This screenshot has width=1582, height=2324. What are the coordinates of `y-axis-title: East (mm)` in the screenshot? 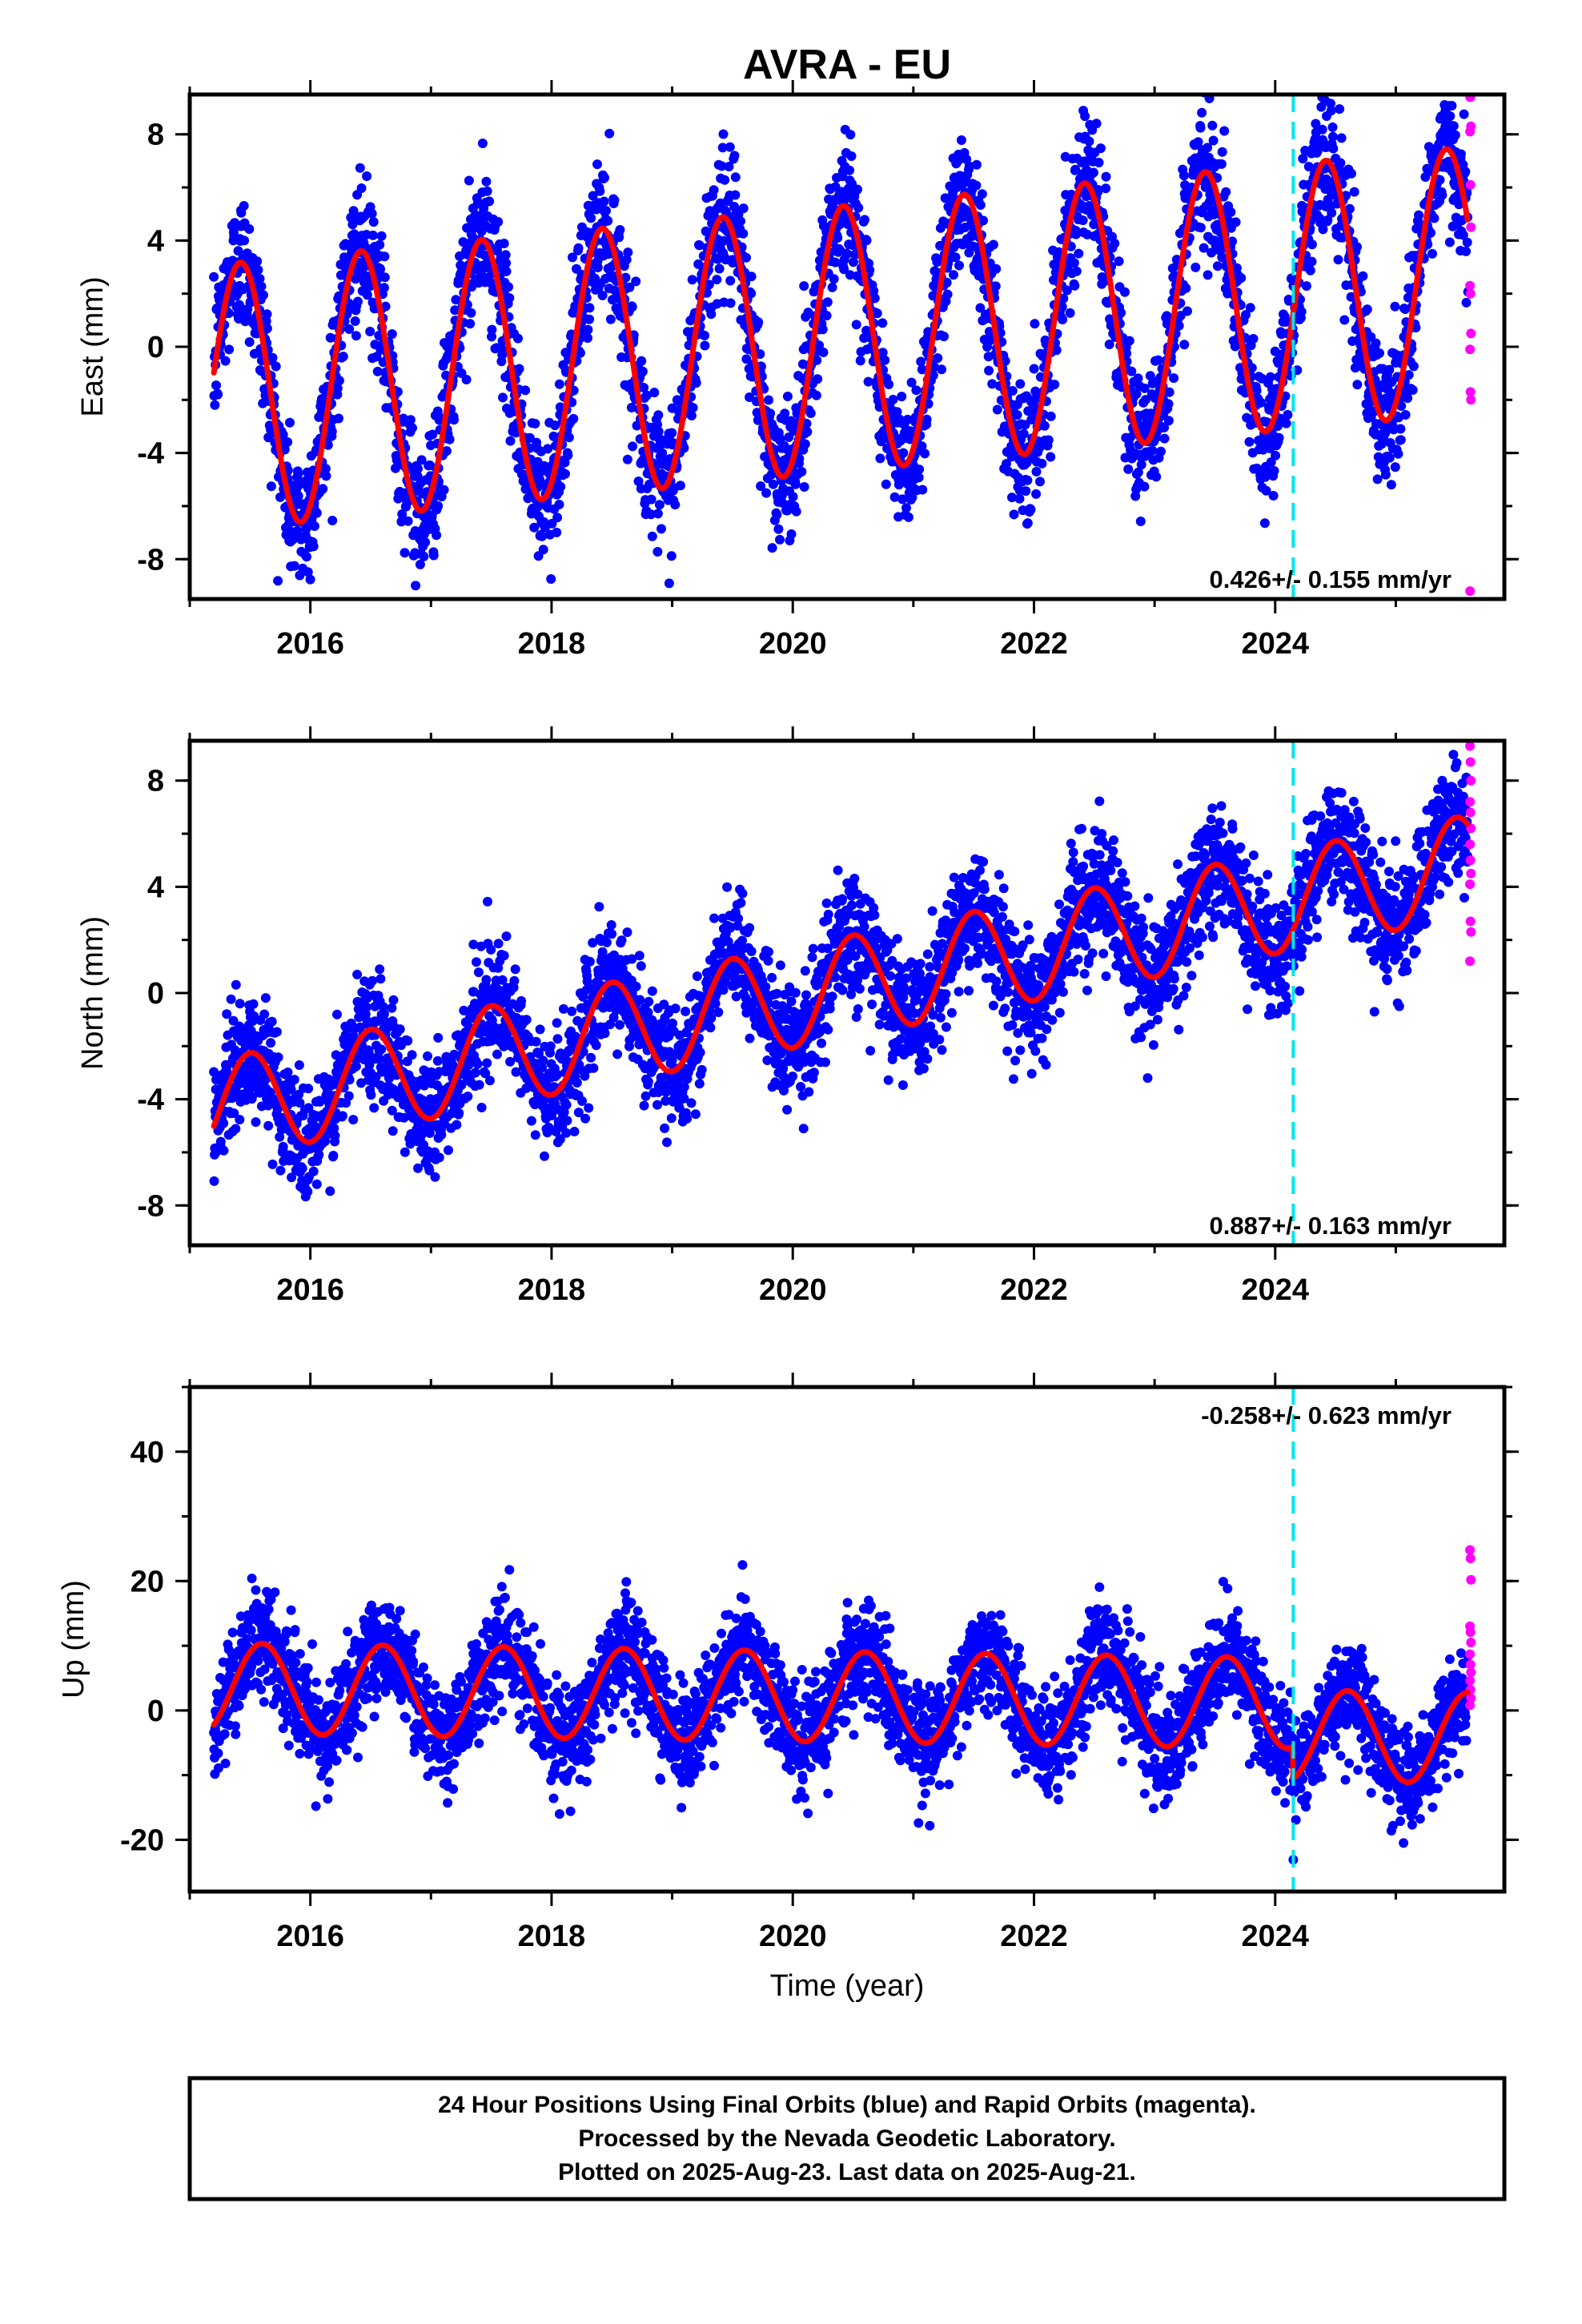 It's located at (93, 346).